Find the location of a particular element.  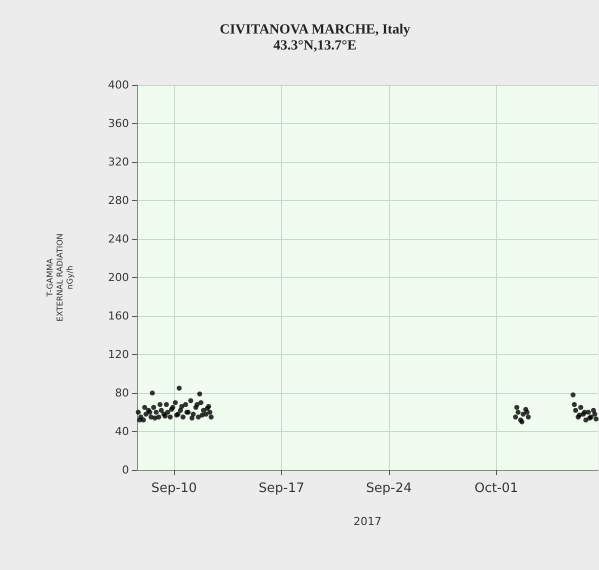

y-tick-label: 320 is located at coordinates (118, 162).